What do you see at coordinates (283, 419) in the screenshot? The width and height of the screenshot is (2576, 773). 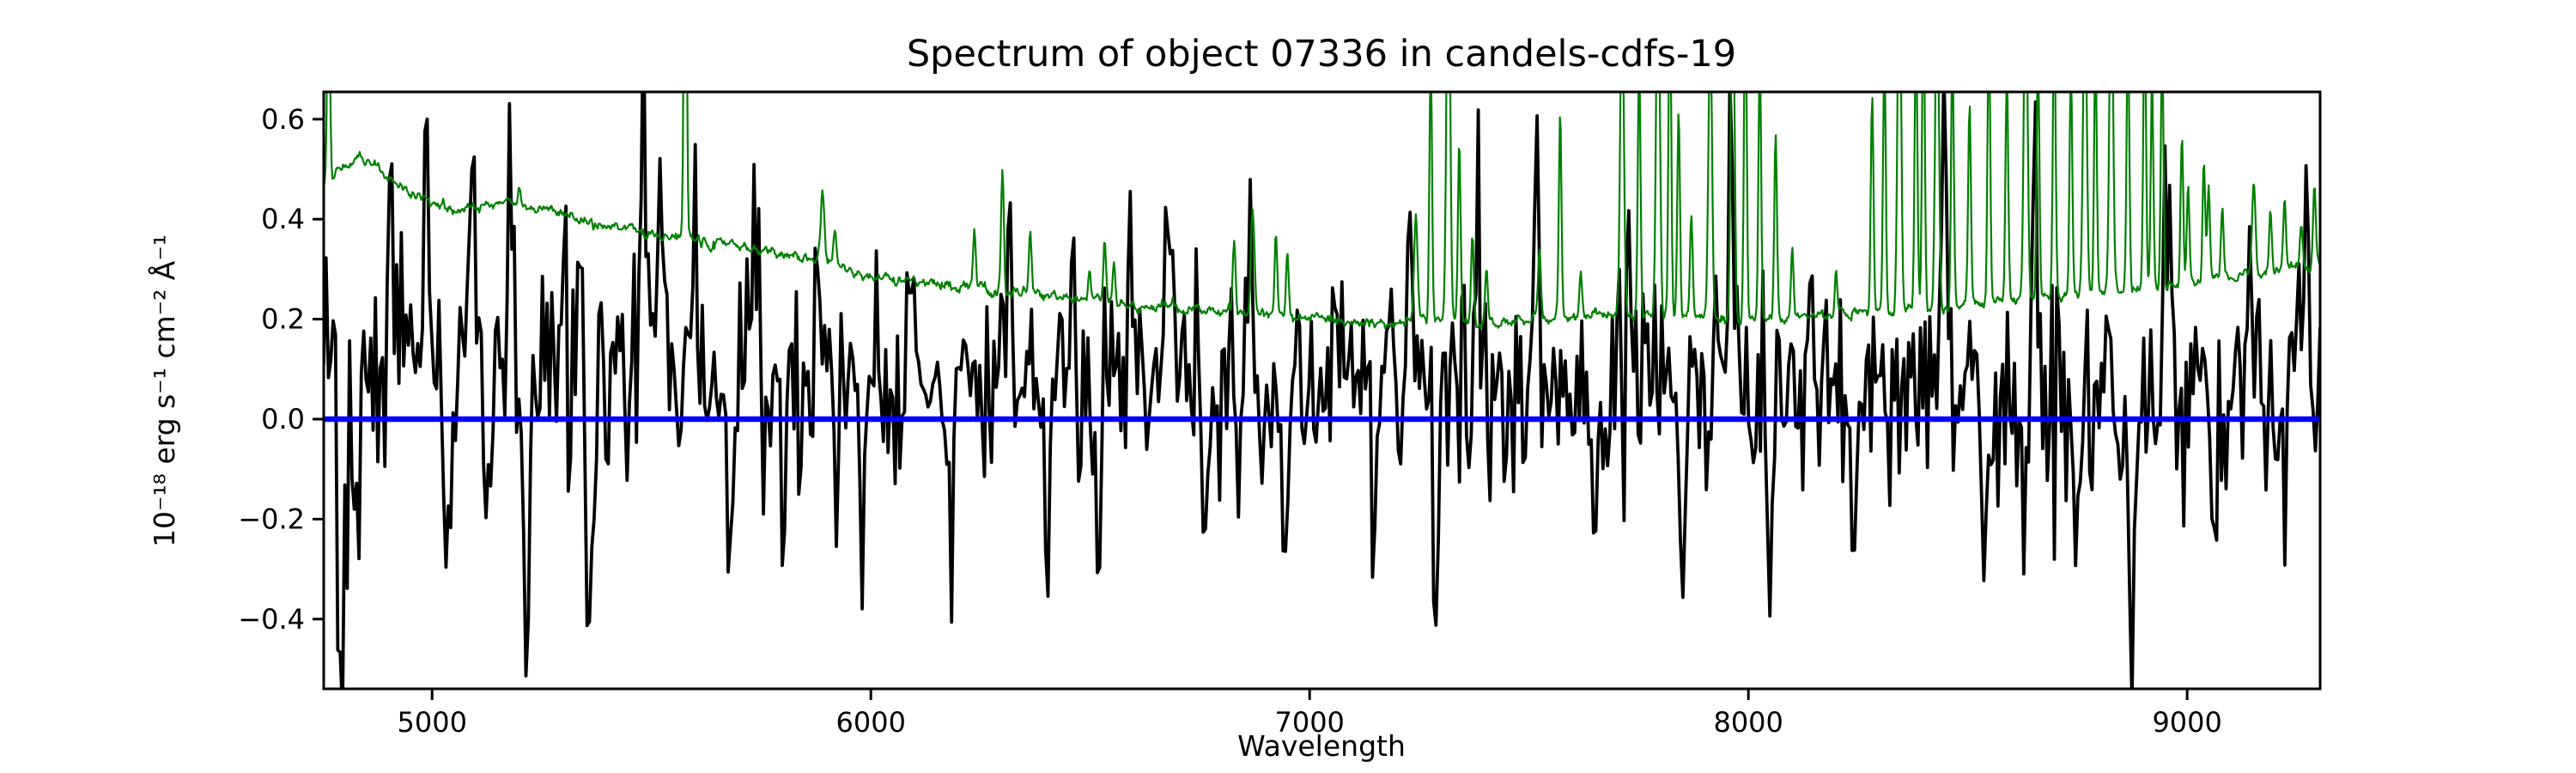 I see `y-tick-label-0: 0.0` at bounding box center [283, 419].